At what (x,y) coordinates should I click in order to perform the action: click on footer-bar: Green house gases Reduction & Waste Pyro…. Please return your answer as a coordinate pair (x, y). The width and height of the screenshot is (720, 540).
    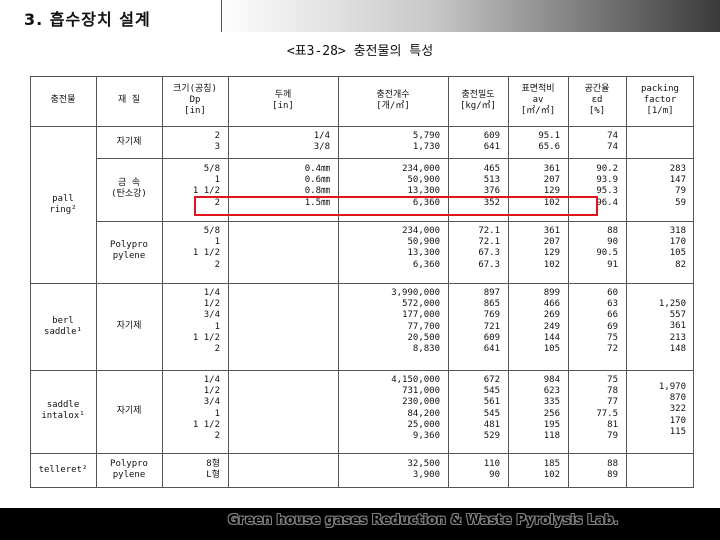
    Looking at the image, I should click on (360, 524).